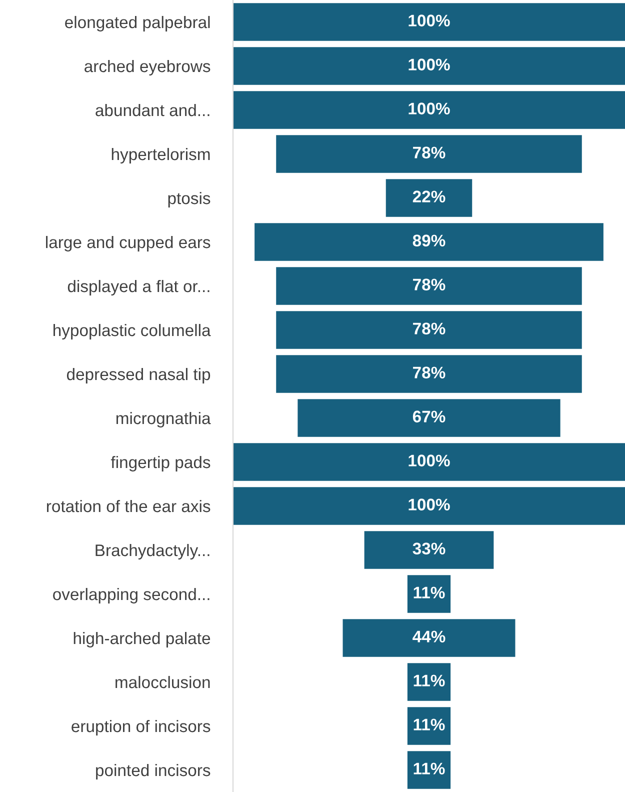 The width and height of the screenshot is (625, 792). What do you see at coordinates (429, 636) in the screenshot?
I see `data-label: 44%` at bounding box center [429, 636].